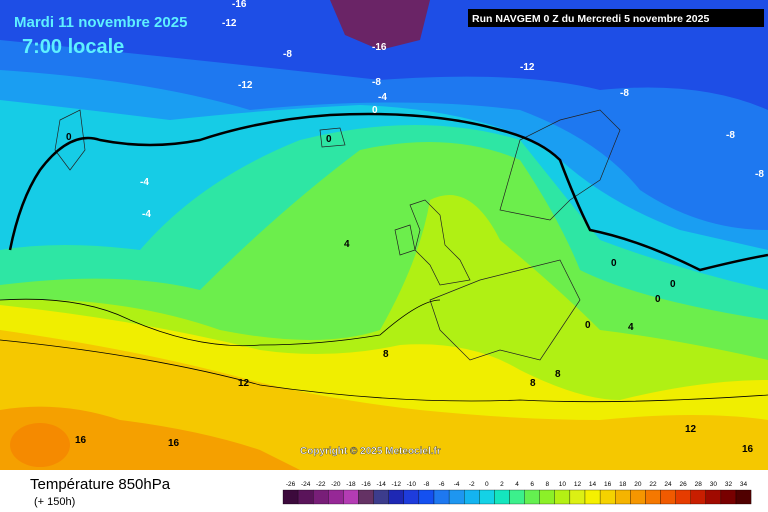 This screenshot has height=512, width=768. I want to click on scale-label: 2, so click(502, 484).